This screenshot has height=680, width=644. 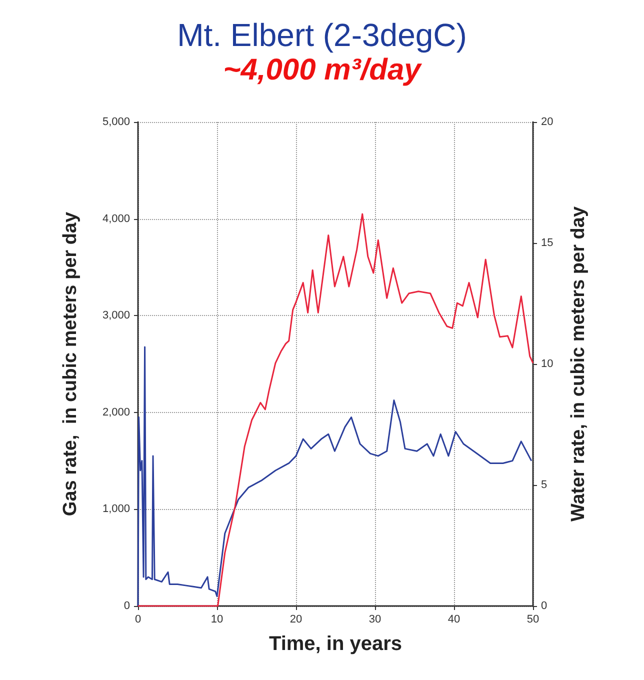 I want to click on x-tick-label: 50, so click(x=533, y=620).